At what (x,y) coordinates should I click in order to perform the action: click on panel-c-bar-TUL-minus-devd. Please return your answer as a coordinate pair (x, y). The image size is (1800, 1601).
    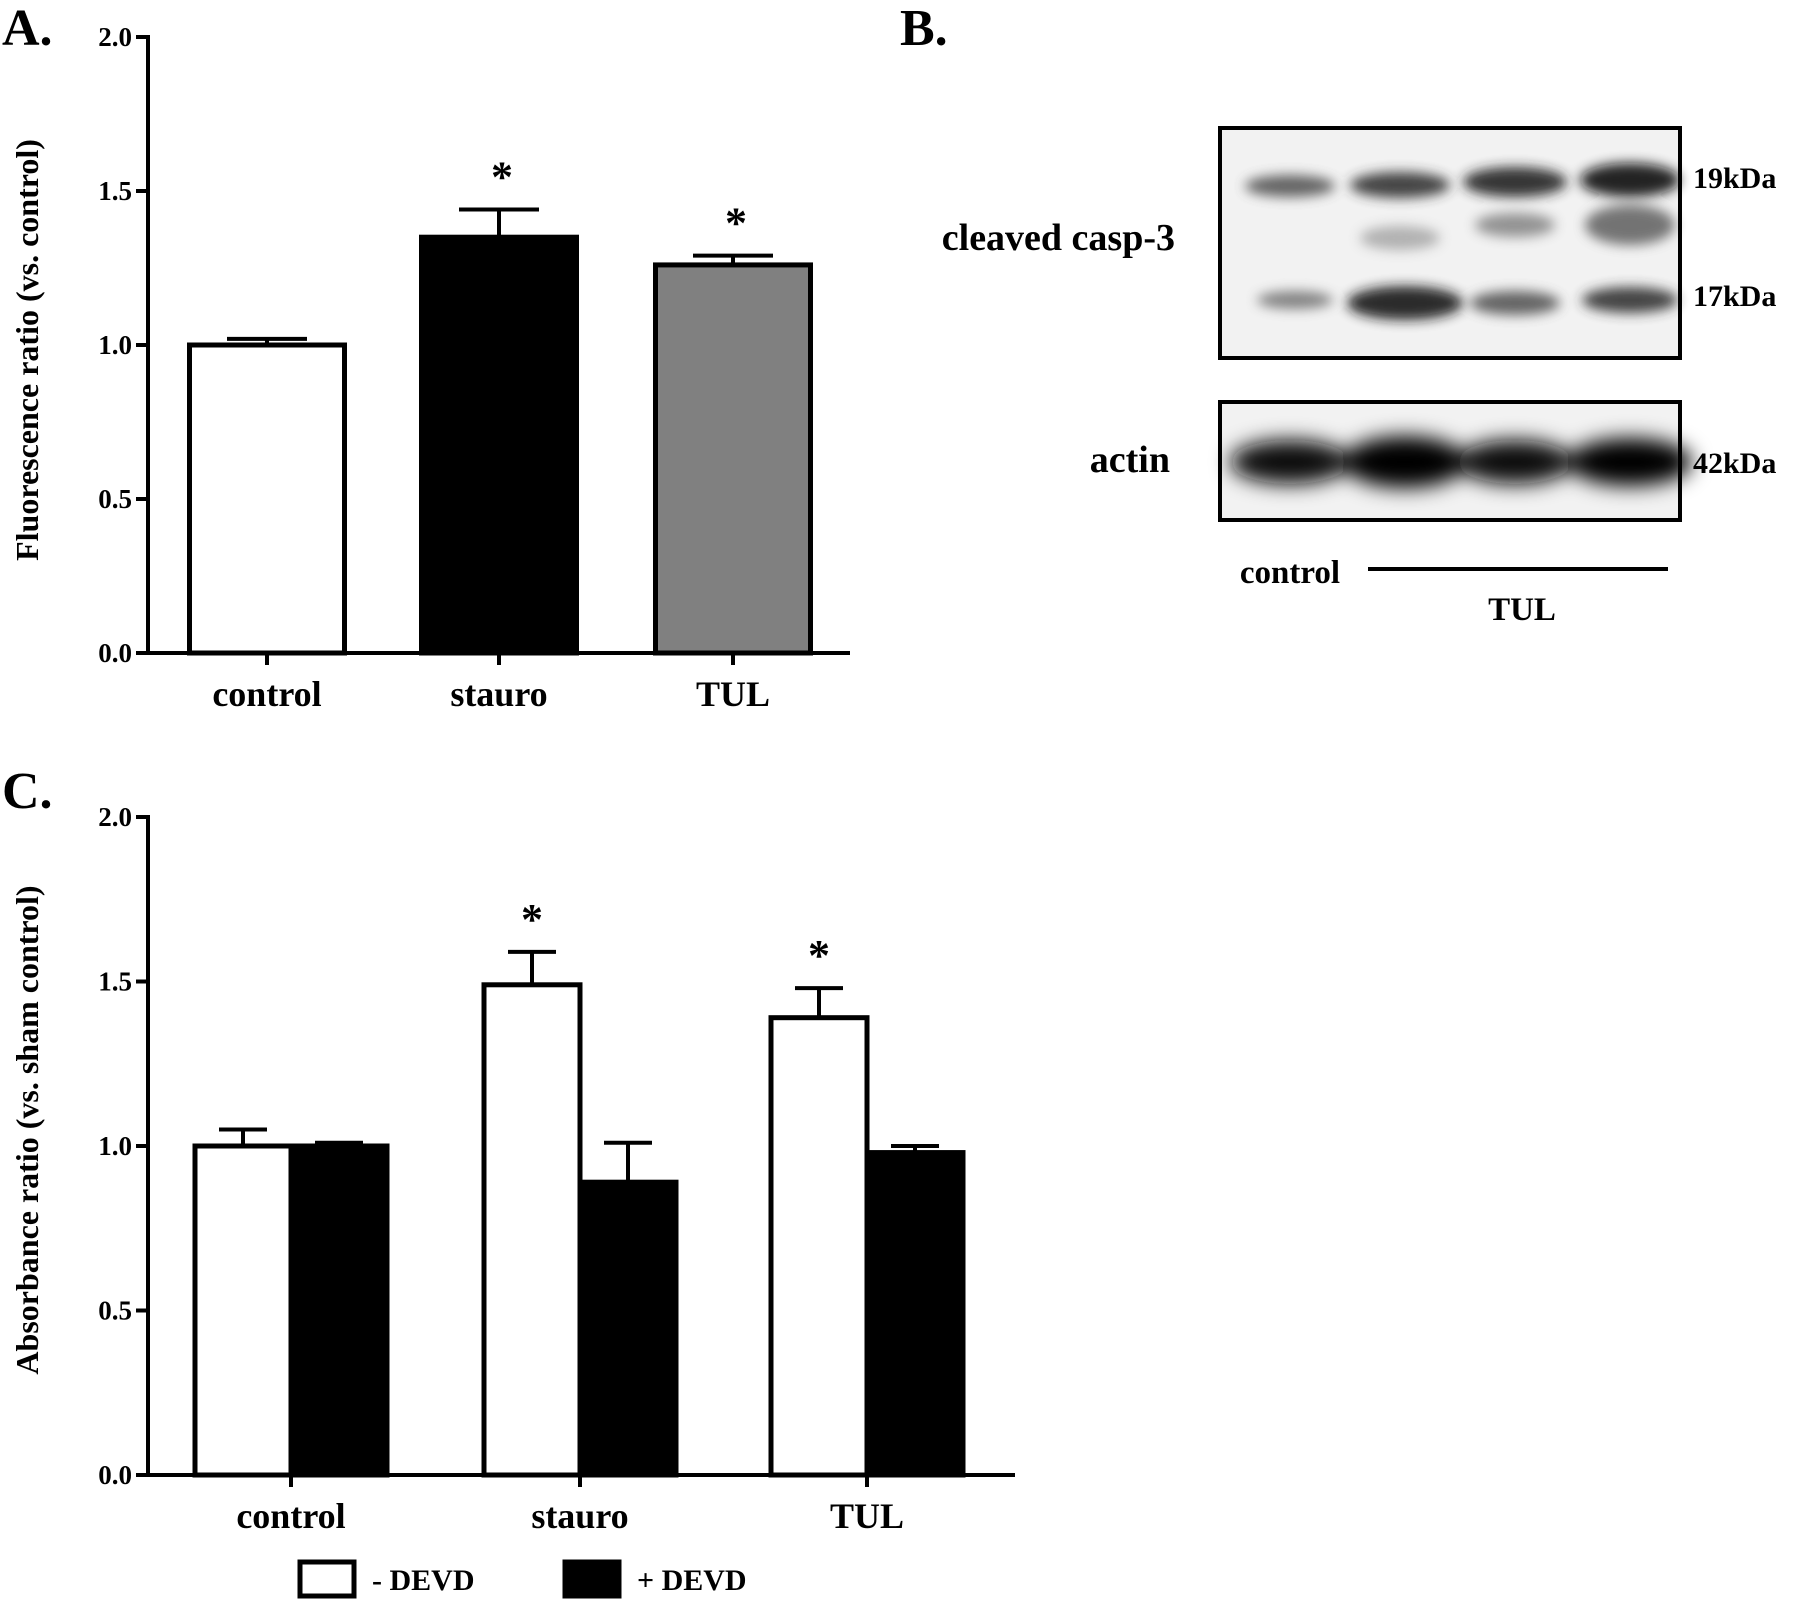
    Looking at the image, I should click on (819, 1246).